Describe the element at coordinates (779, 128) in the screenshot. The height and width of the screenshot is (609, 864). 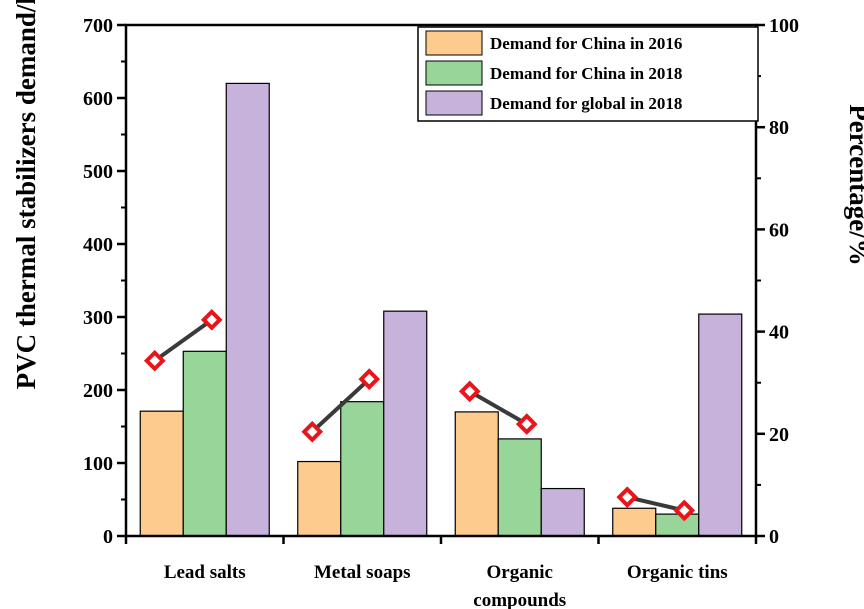
I see `y-tick-label-right: 80` at that location.